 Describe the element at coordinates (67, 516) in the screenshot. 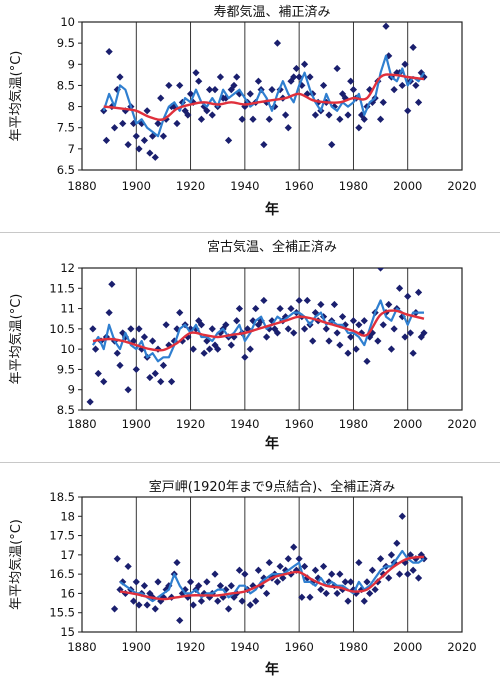

I see `y-tick-label: 18` at that location.